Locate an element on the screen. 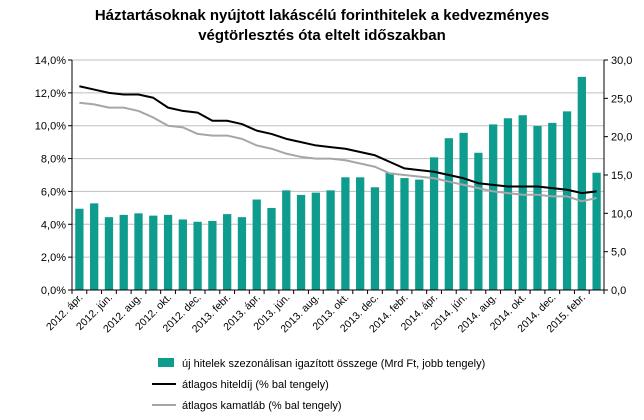 This screenshot has height=420, width=644. legend-label: átlagos kamatláb (% bal tengely) is located at coordinates (262, 406).